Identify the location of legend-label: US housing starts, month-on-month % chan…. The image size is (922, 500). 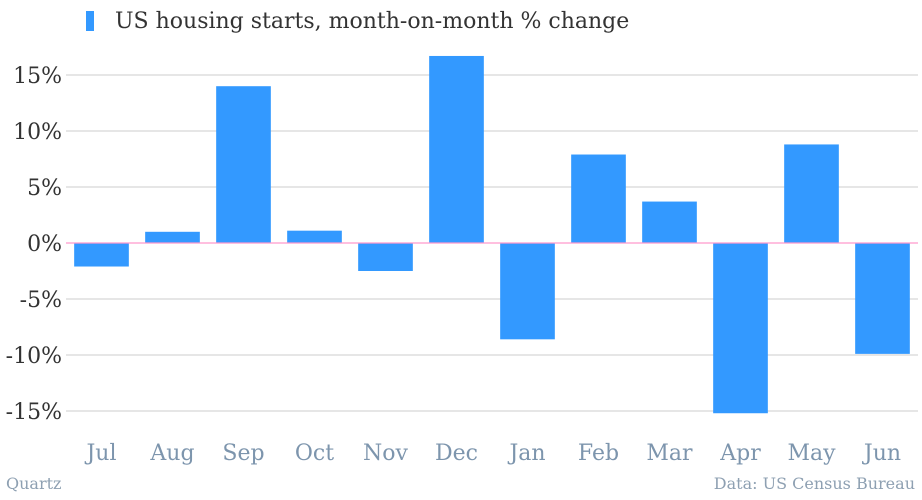
(372, 21).